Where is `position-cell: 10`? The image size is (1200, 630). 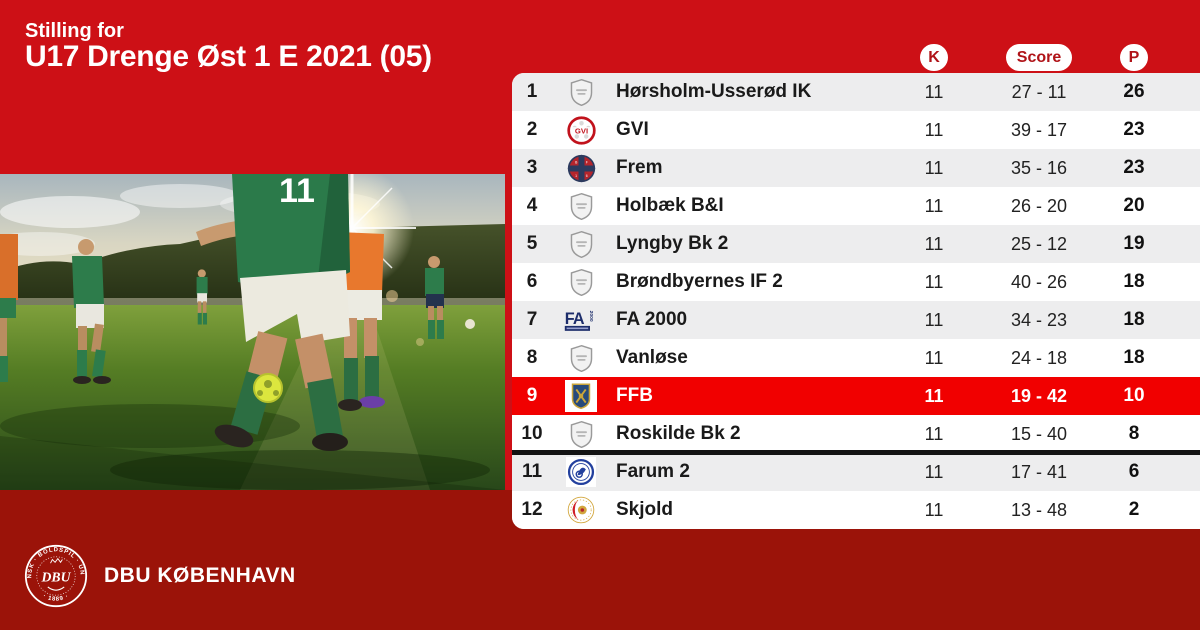 position-cell: 10 is located at coordinates (532, 433).